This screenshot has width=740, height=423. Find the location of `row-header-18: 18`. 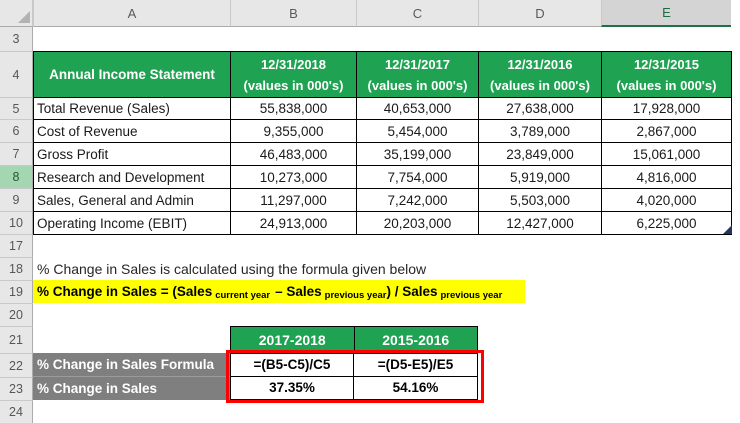

row-header-18: 18 is located at coordinates (16, 268).